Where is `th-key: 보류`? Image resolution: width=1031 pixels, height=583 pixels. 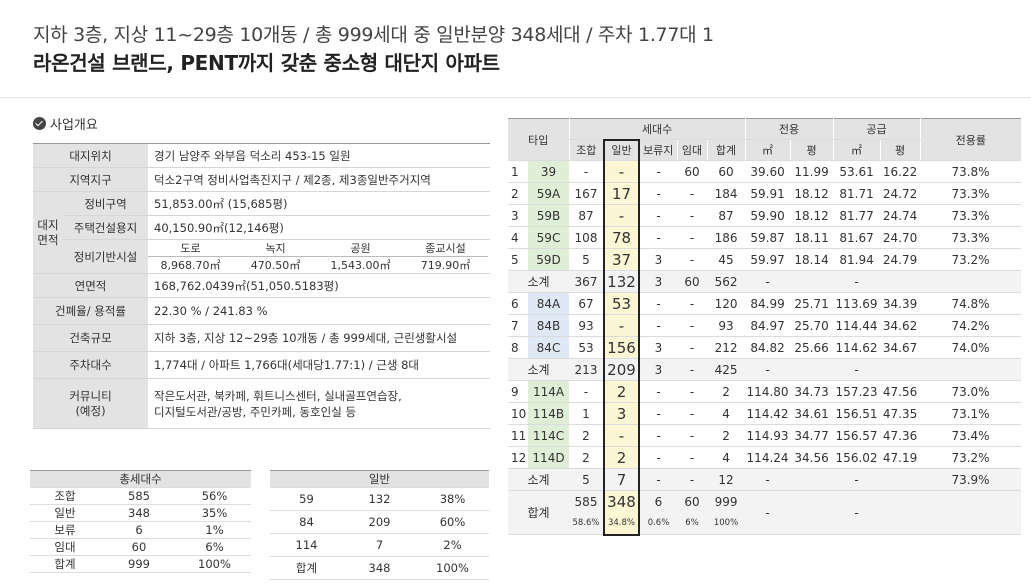 th-key: 보류 is located at coordinates (65, 530).